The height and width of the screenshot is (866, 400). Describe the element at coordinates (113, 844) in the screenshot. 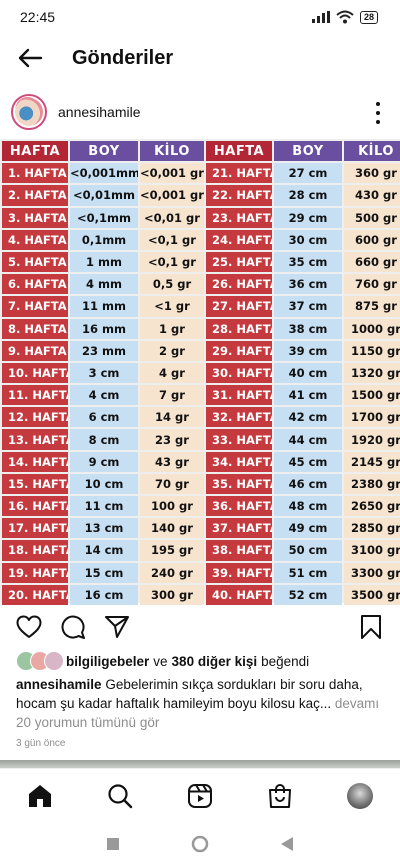

I see `recents-icon` at that location.